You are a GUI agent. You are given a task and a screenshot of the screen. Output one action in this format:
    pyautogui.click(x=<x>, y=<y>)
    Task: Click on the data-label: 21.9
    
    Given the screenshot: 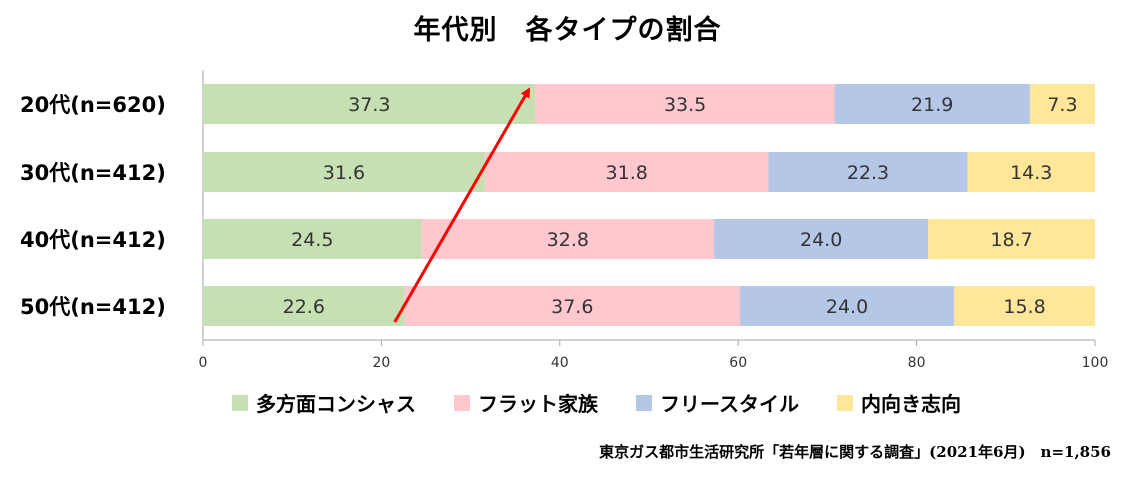 What is the action you would take?
    pyautogui.click(x=932, y=105)
    